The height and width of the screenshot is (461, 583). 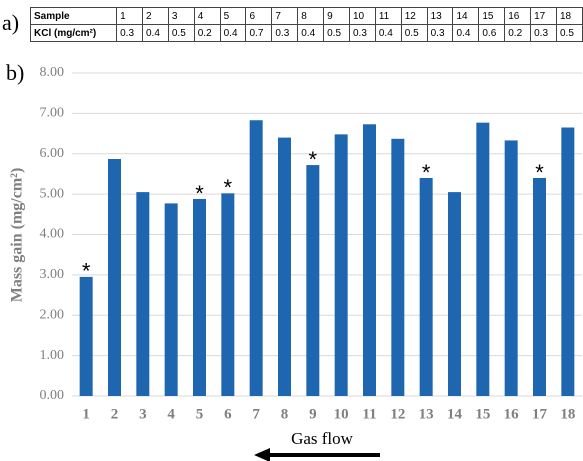 What do you see at coordinates (397, 414) in the screenshot?
I see `x-tick-label: 12` at bounding box center [397, 414].